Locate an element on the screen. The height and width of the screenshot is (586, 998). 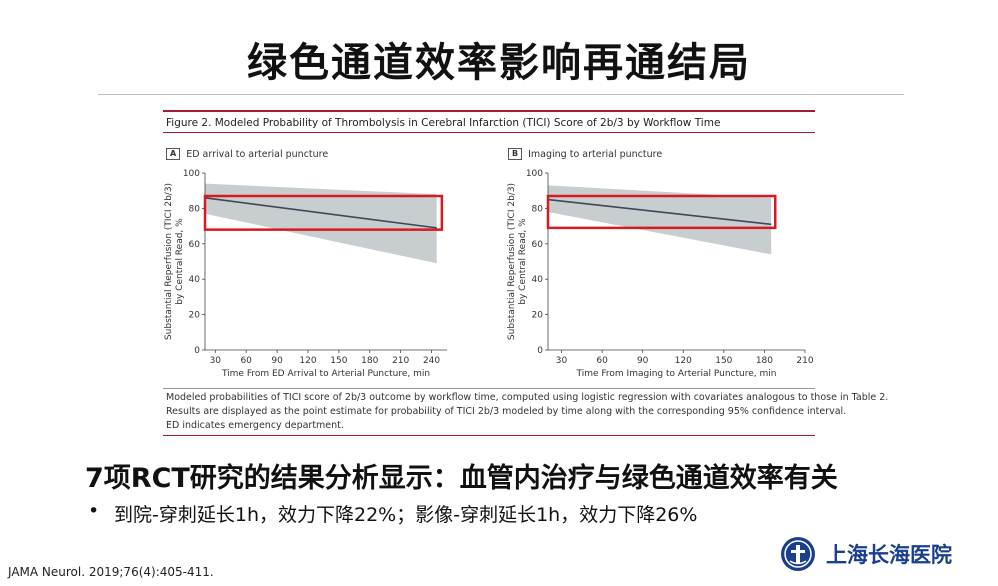
panel-a-y-tick-label: 20 is located at coordinates (195, 316).